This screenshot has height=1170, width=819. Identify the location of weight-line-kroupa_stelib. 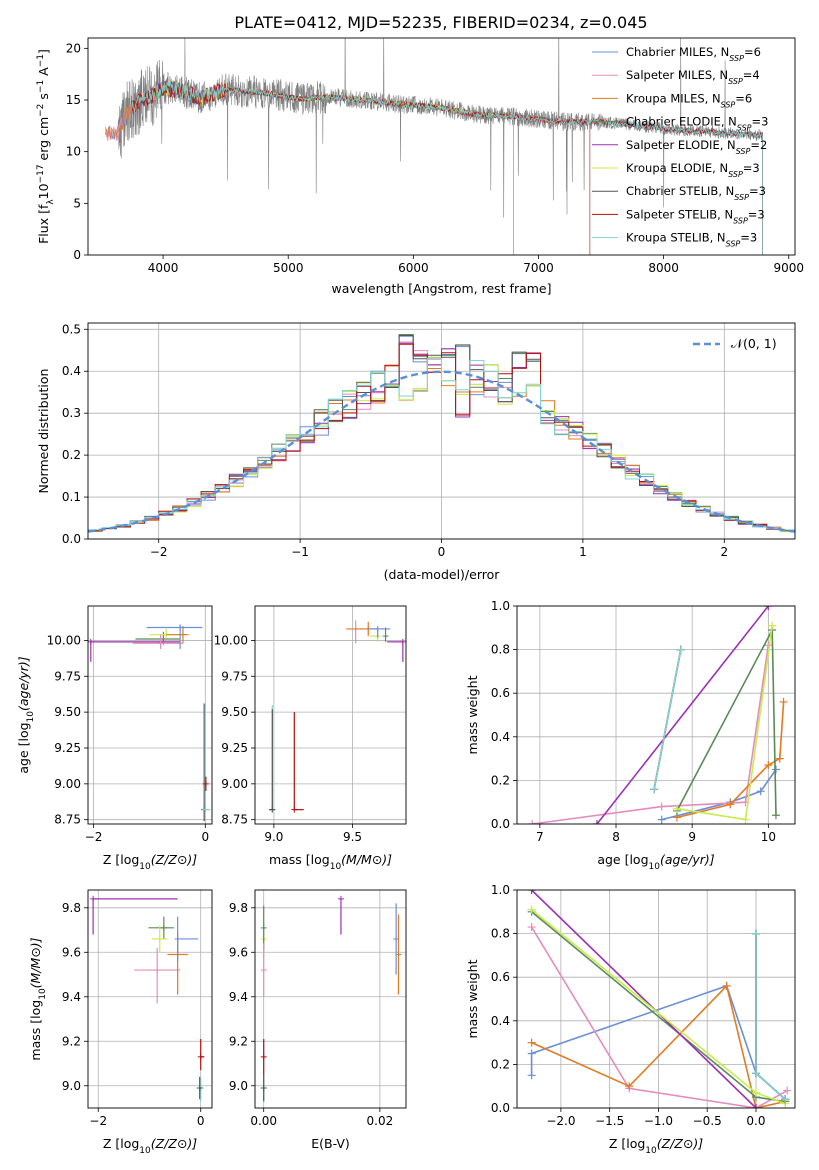
(667, 719).